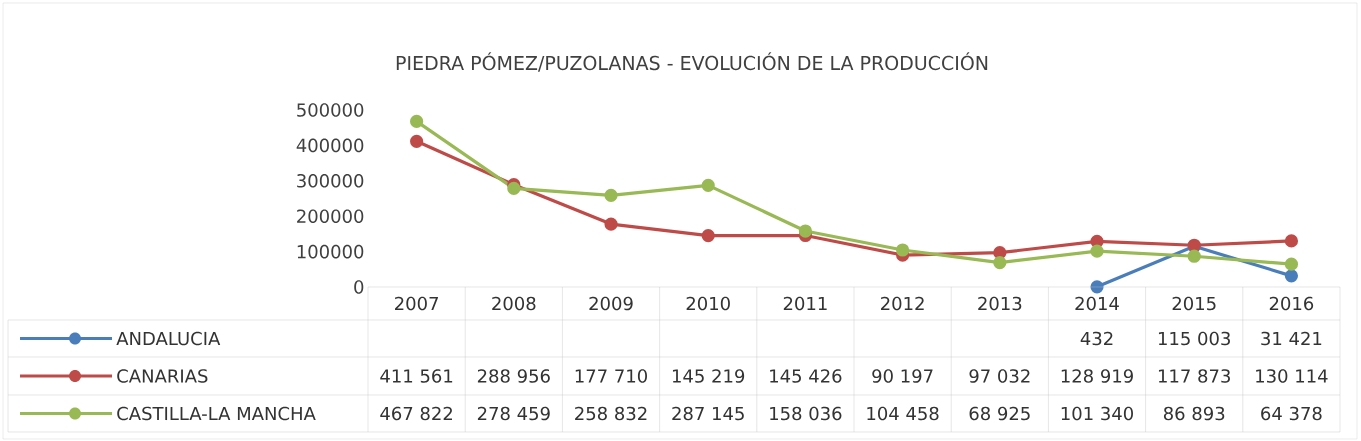 The width and height of the screenshot is (1361, 441). What do you see at coordinates (330, 110) in the screenshot?
I see `y-tick-label: 500000` at bounding box center [330, 110].